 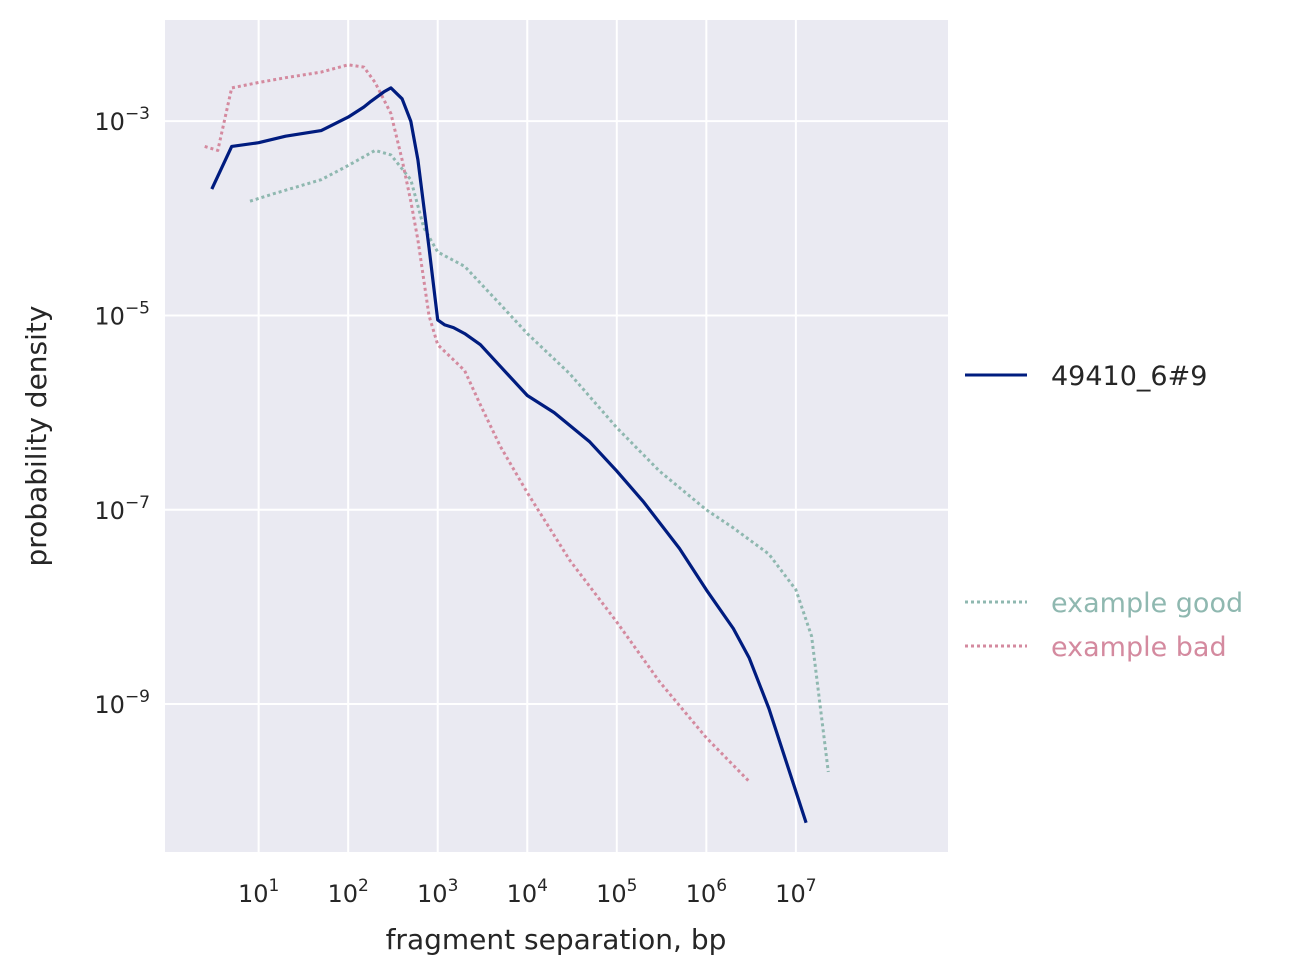 I want to click on x-tick-label: 10⁵, so click(x=616, y=892).